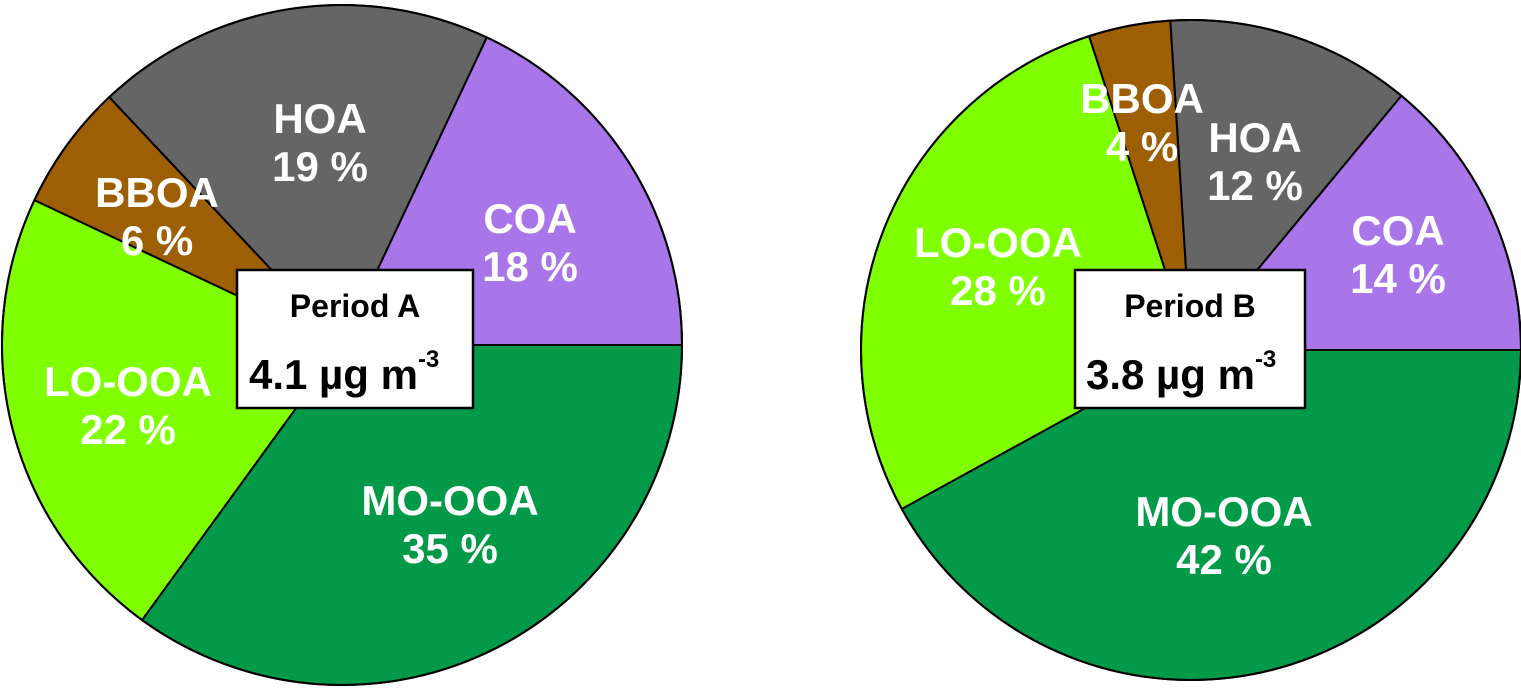 The height and width of the screenshot is (691, 1521). Describe the element at coordinates (529, 218) in the screenshot. I see `pie-a-slice-name-coa: COA` at that location.